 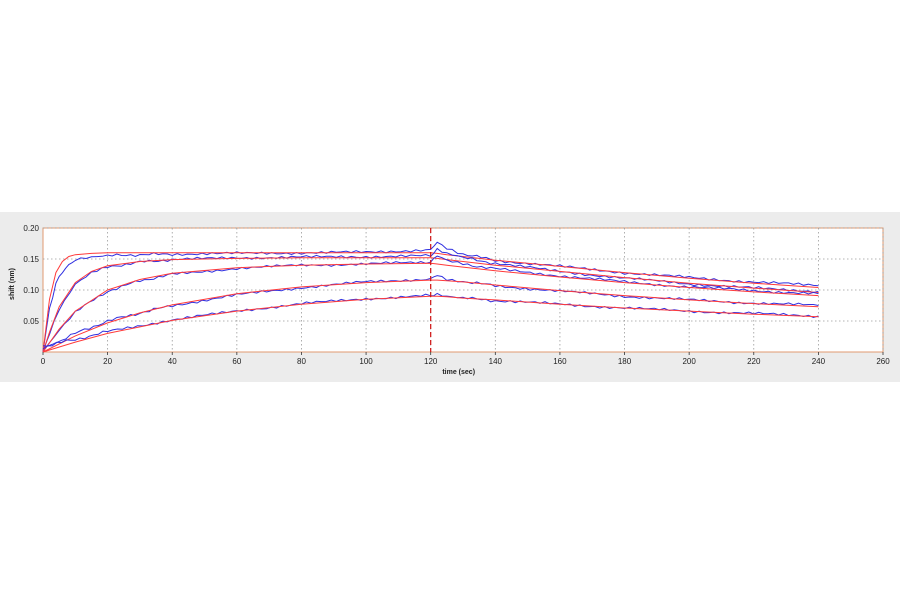 I want to click on y-tick-label: 0.05, so click(x=31, y=321).